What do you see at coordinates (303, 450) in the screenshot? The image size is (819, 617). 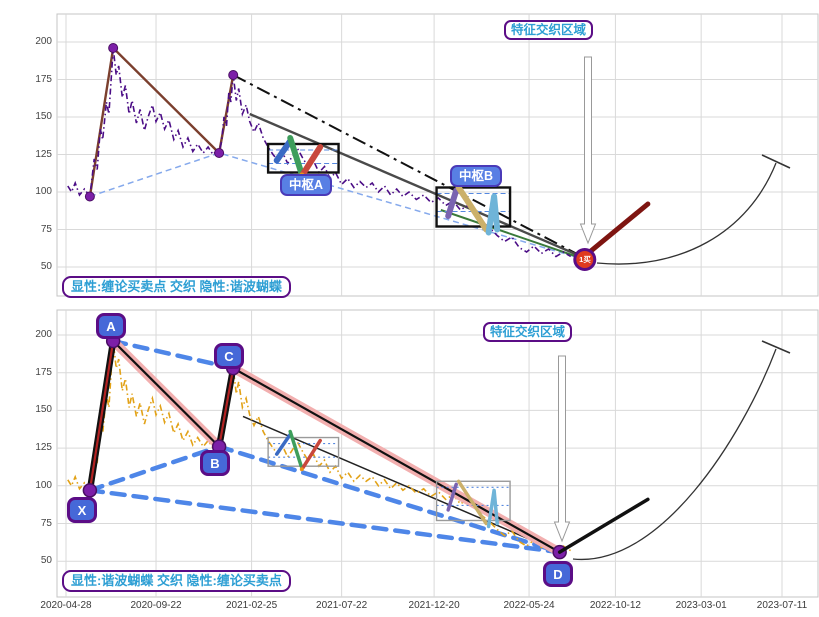 I see `zhongshu-a-box-bottom` at bounding box center [303, 450].